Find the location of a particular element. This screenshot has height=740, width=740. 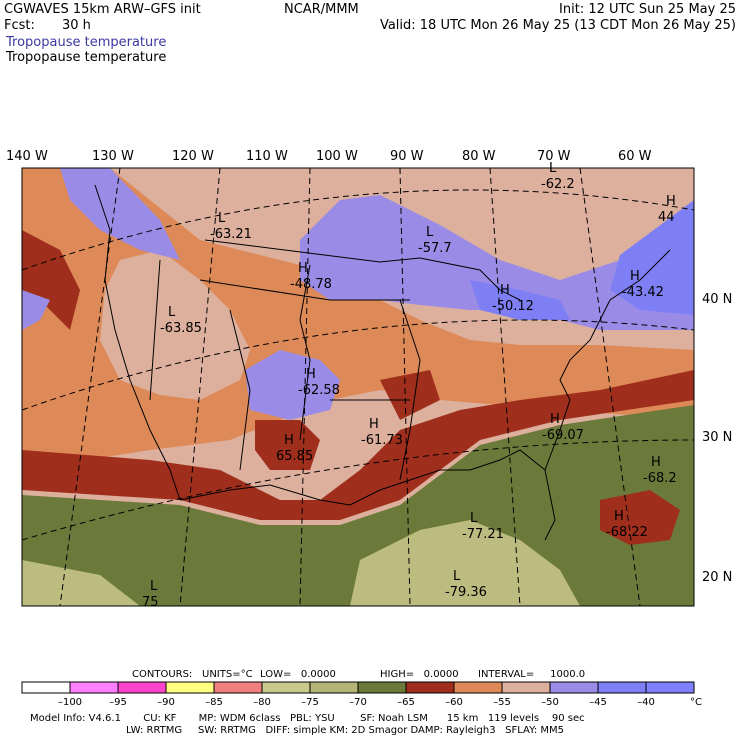

pressure-center-value: -48.78 is located at coordinates (311, 284).